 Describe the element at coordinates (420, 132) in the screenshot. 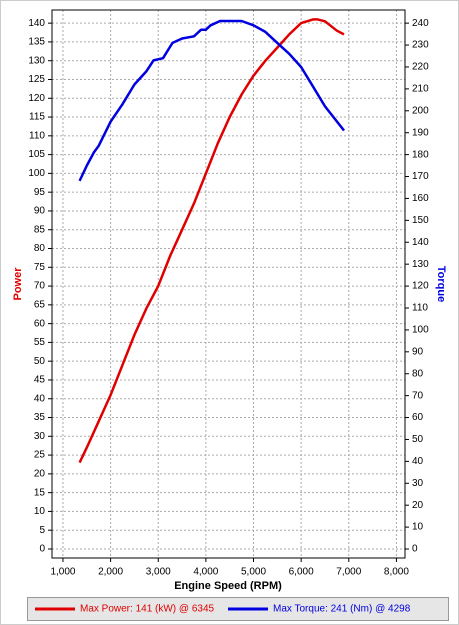

I see `y2-tick-label: 190` at that location.